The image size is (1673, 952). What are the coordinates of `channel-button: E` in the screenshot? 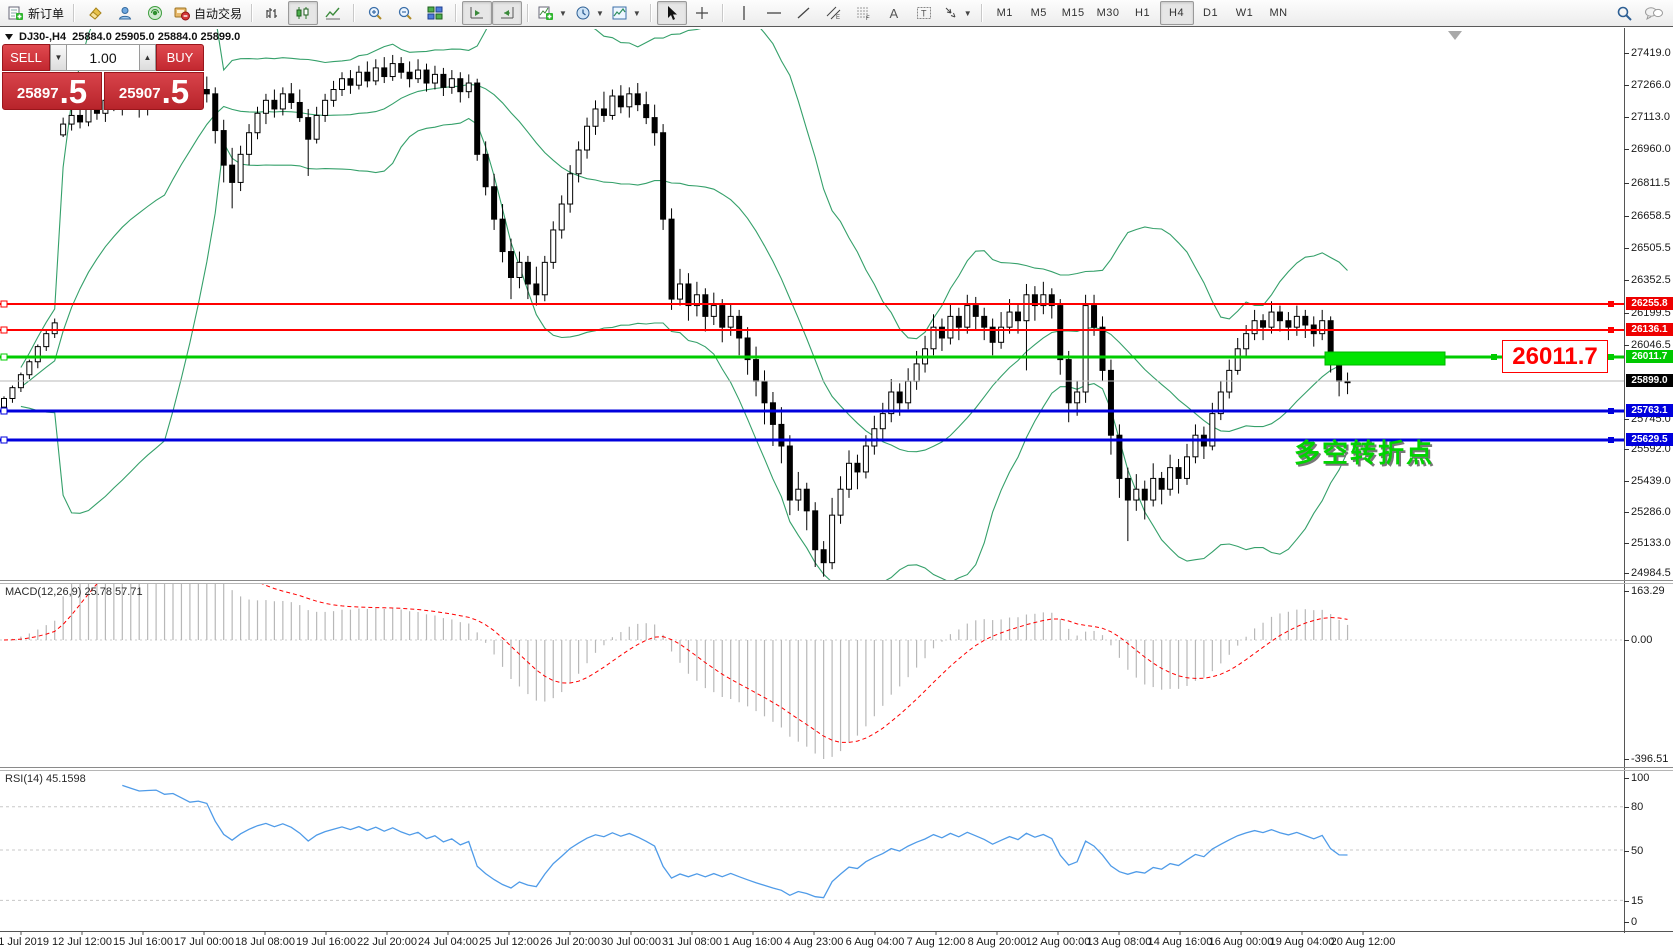 It's located at (834, 13).